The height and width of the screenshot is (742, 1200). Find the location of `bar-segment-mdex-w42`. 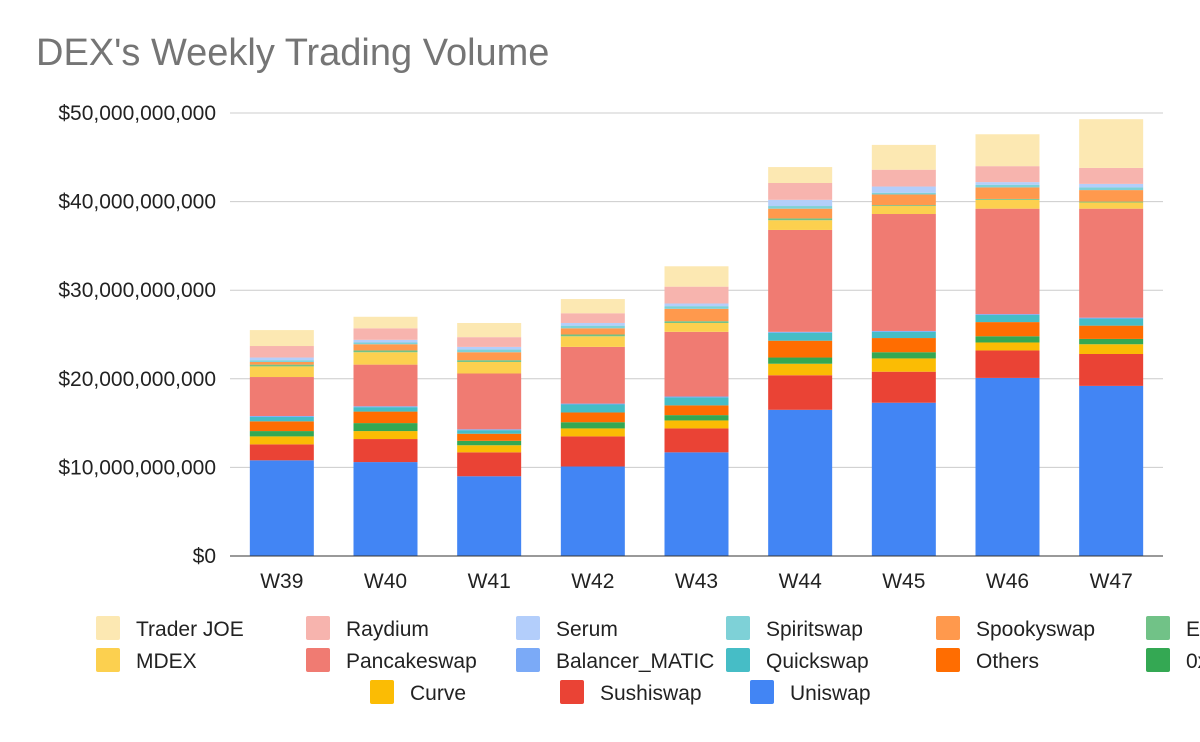

bar-segment-mdex-w42 is located at coordinates (592, 341).